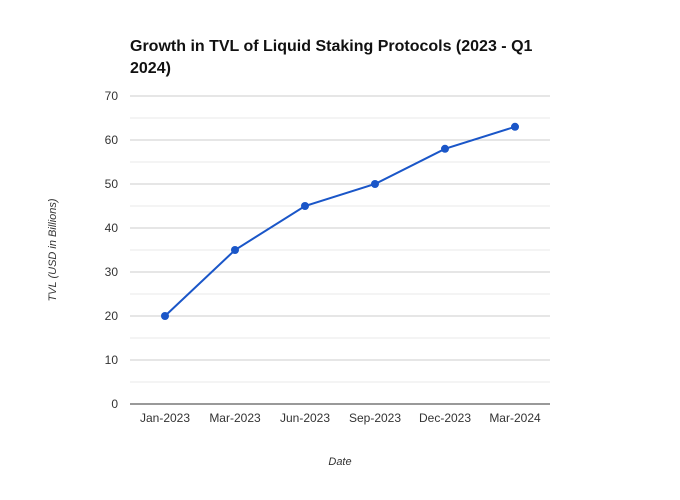  What do you see at coordinates (305, 418) in the screenshot?
I see `x-tick-label: Jun-2023` at bounding box center [305, 418].